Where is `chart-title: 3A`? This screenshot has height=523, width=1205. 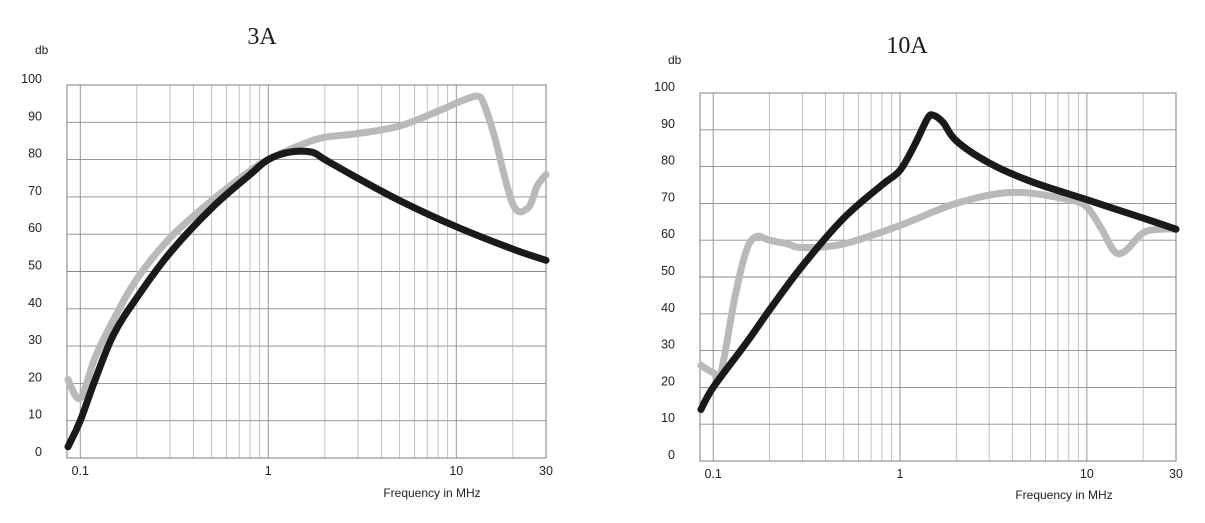 chart-title: 3A is located at coordinates (262, 37).